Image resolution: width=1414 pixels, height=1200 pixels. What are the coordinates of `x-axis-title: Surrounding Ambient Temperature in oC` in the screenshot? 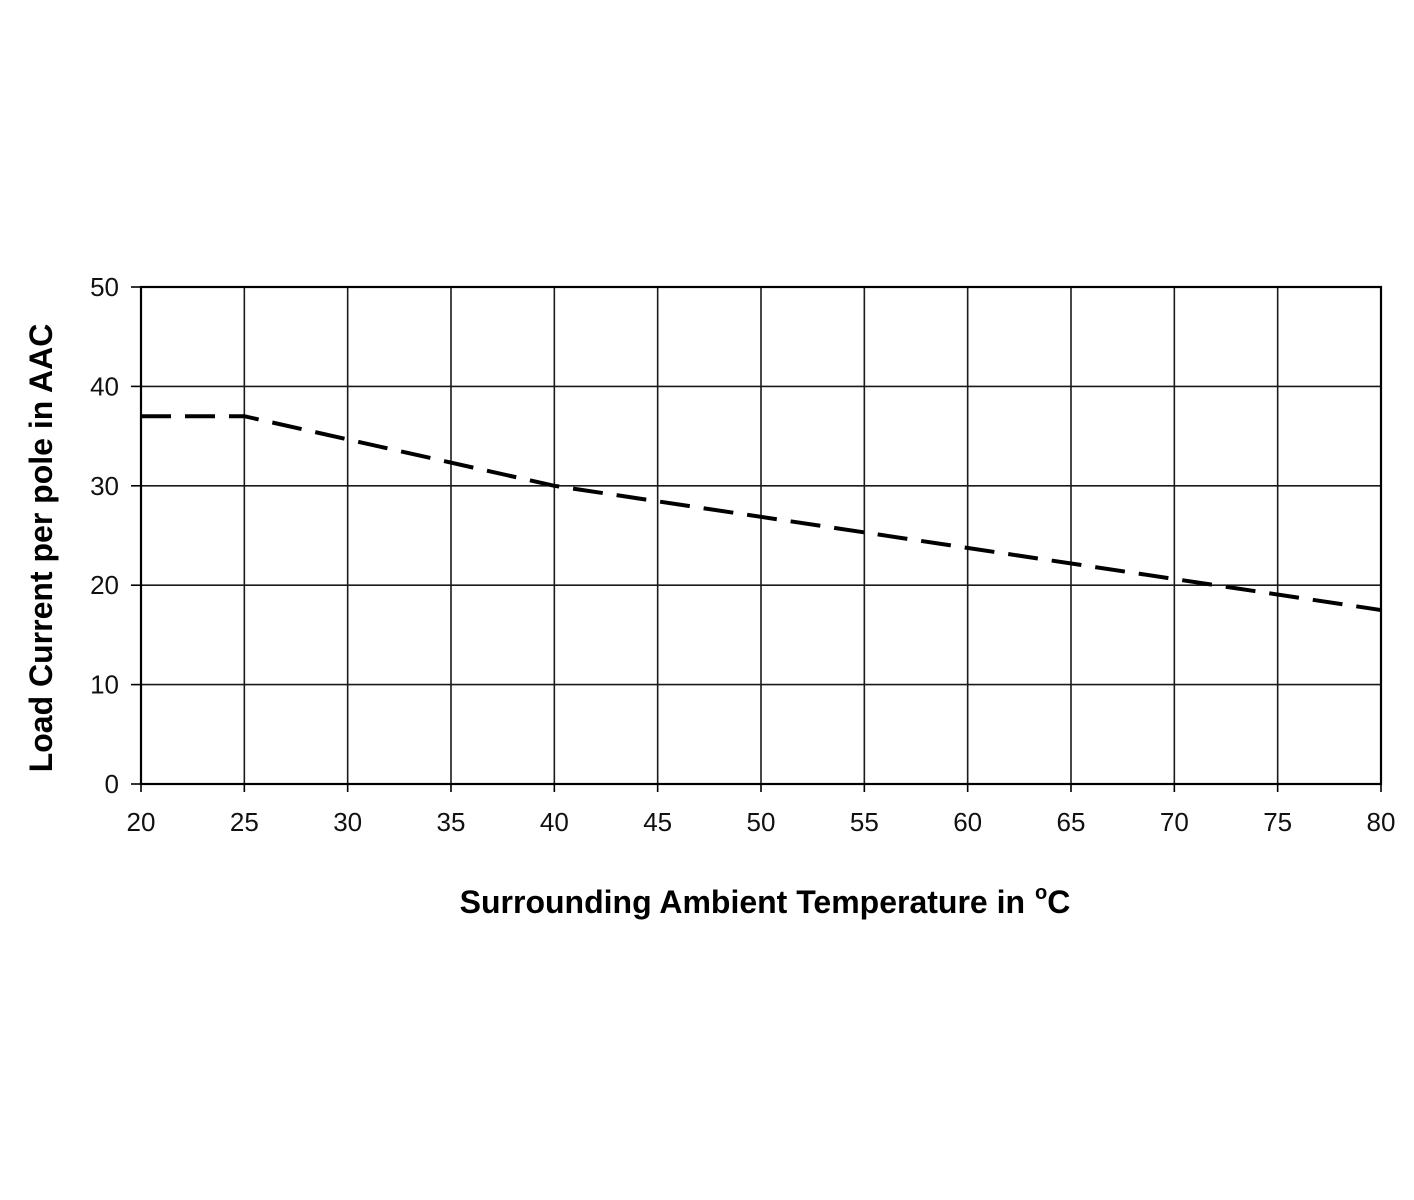 It's located at (765, 901).